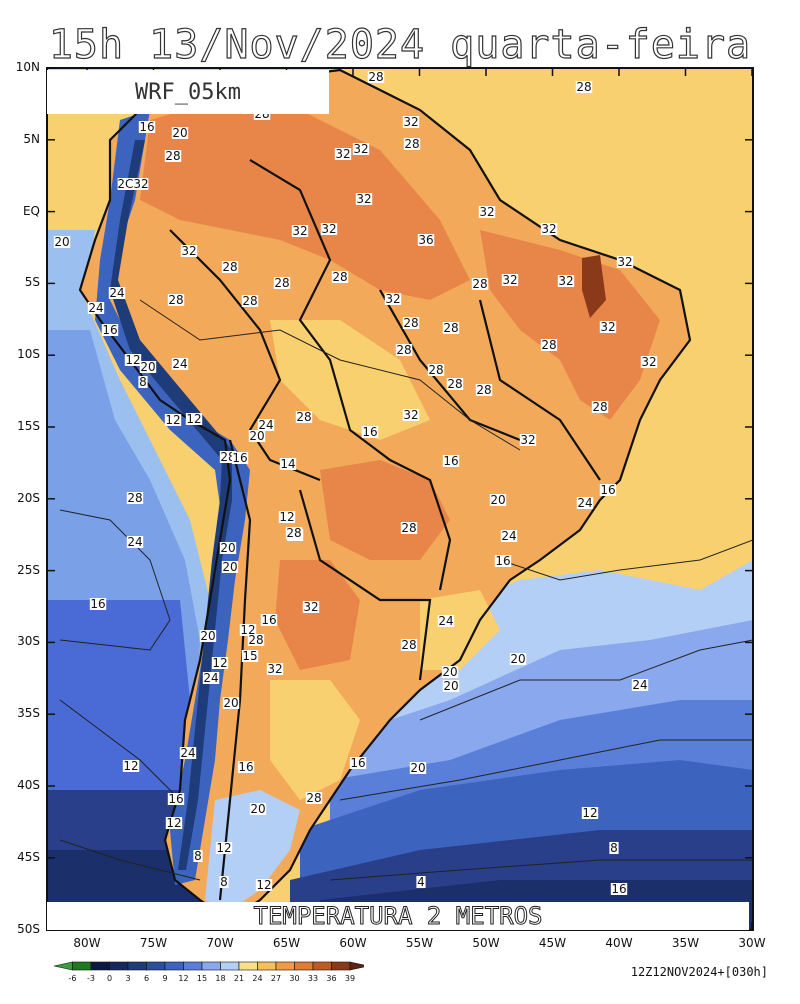 The height and width of the screenshot is (1004, 800). Describe the element at coordinates (276, 978) in the screenshot. I see `legend-tick-label: 27` at that location.